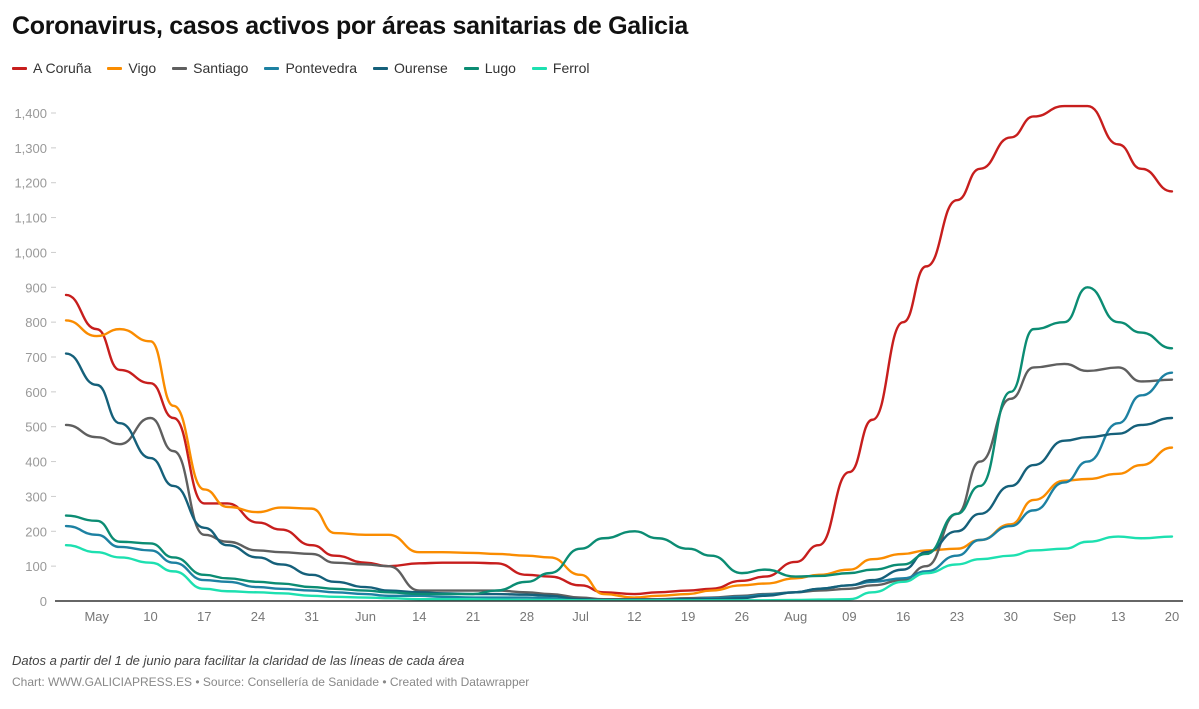  I want to click on y-tick-label: 700, so click(36, 357).